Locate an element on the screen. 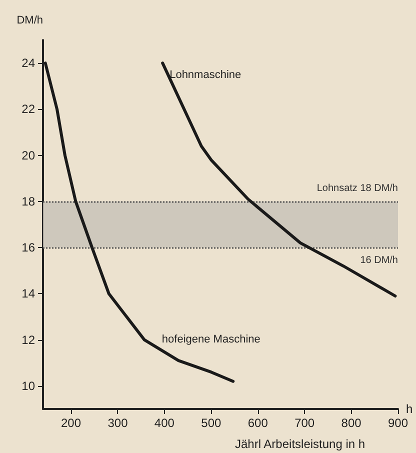 This screenshot has width=416, height=453. x-tick-label: 300 is located at coordinates (118, 423).